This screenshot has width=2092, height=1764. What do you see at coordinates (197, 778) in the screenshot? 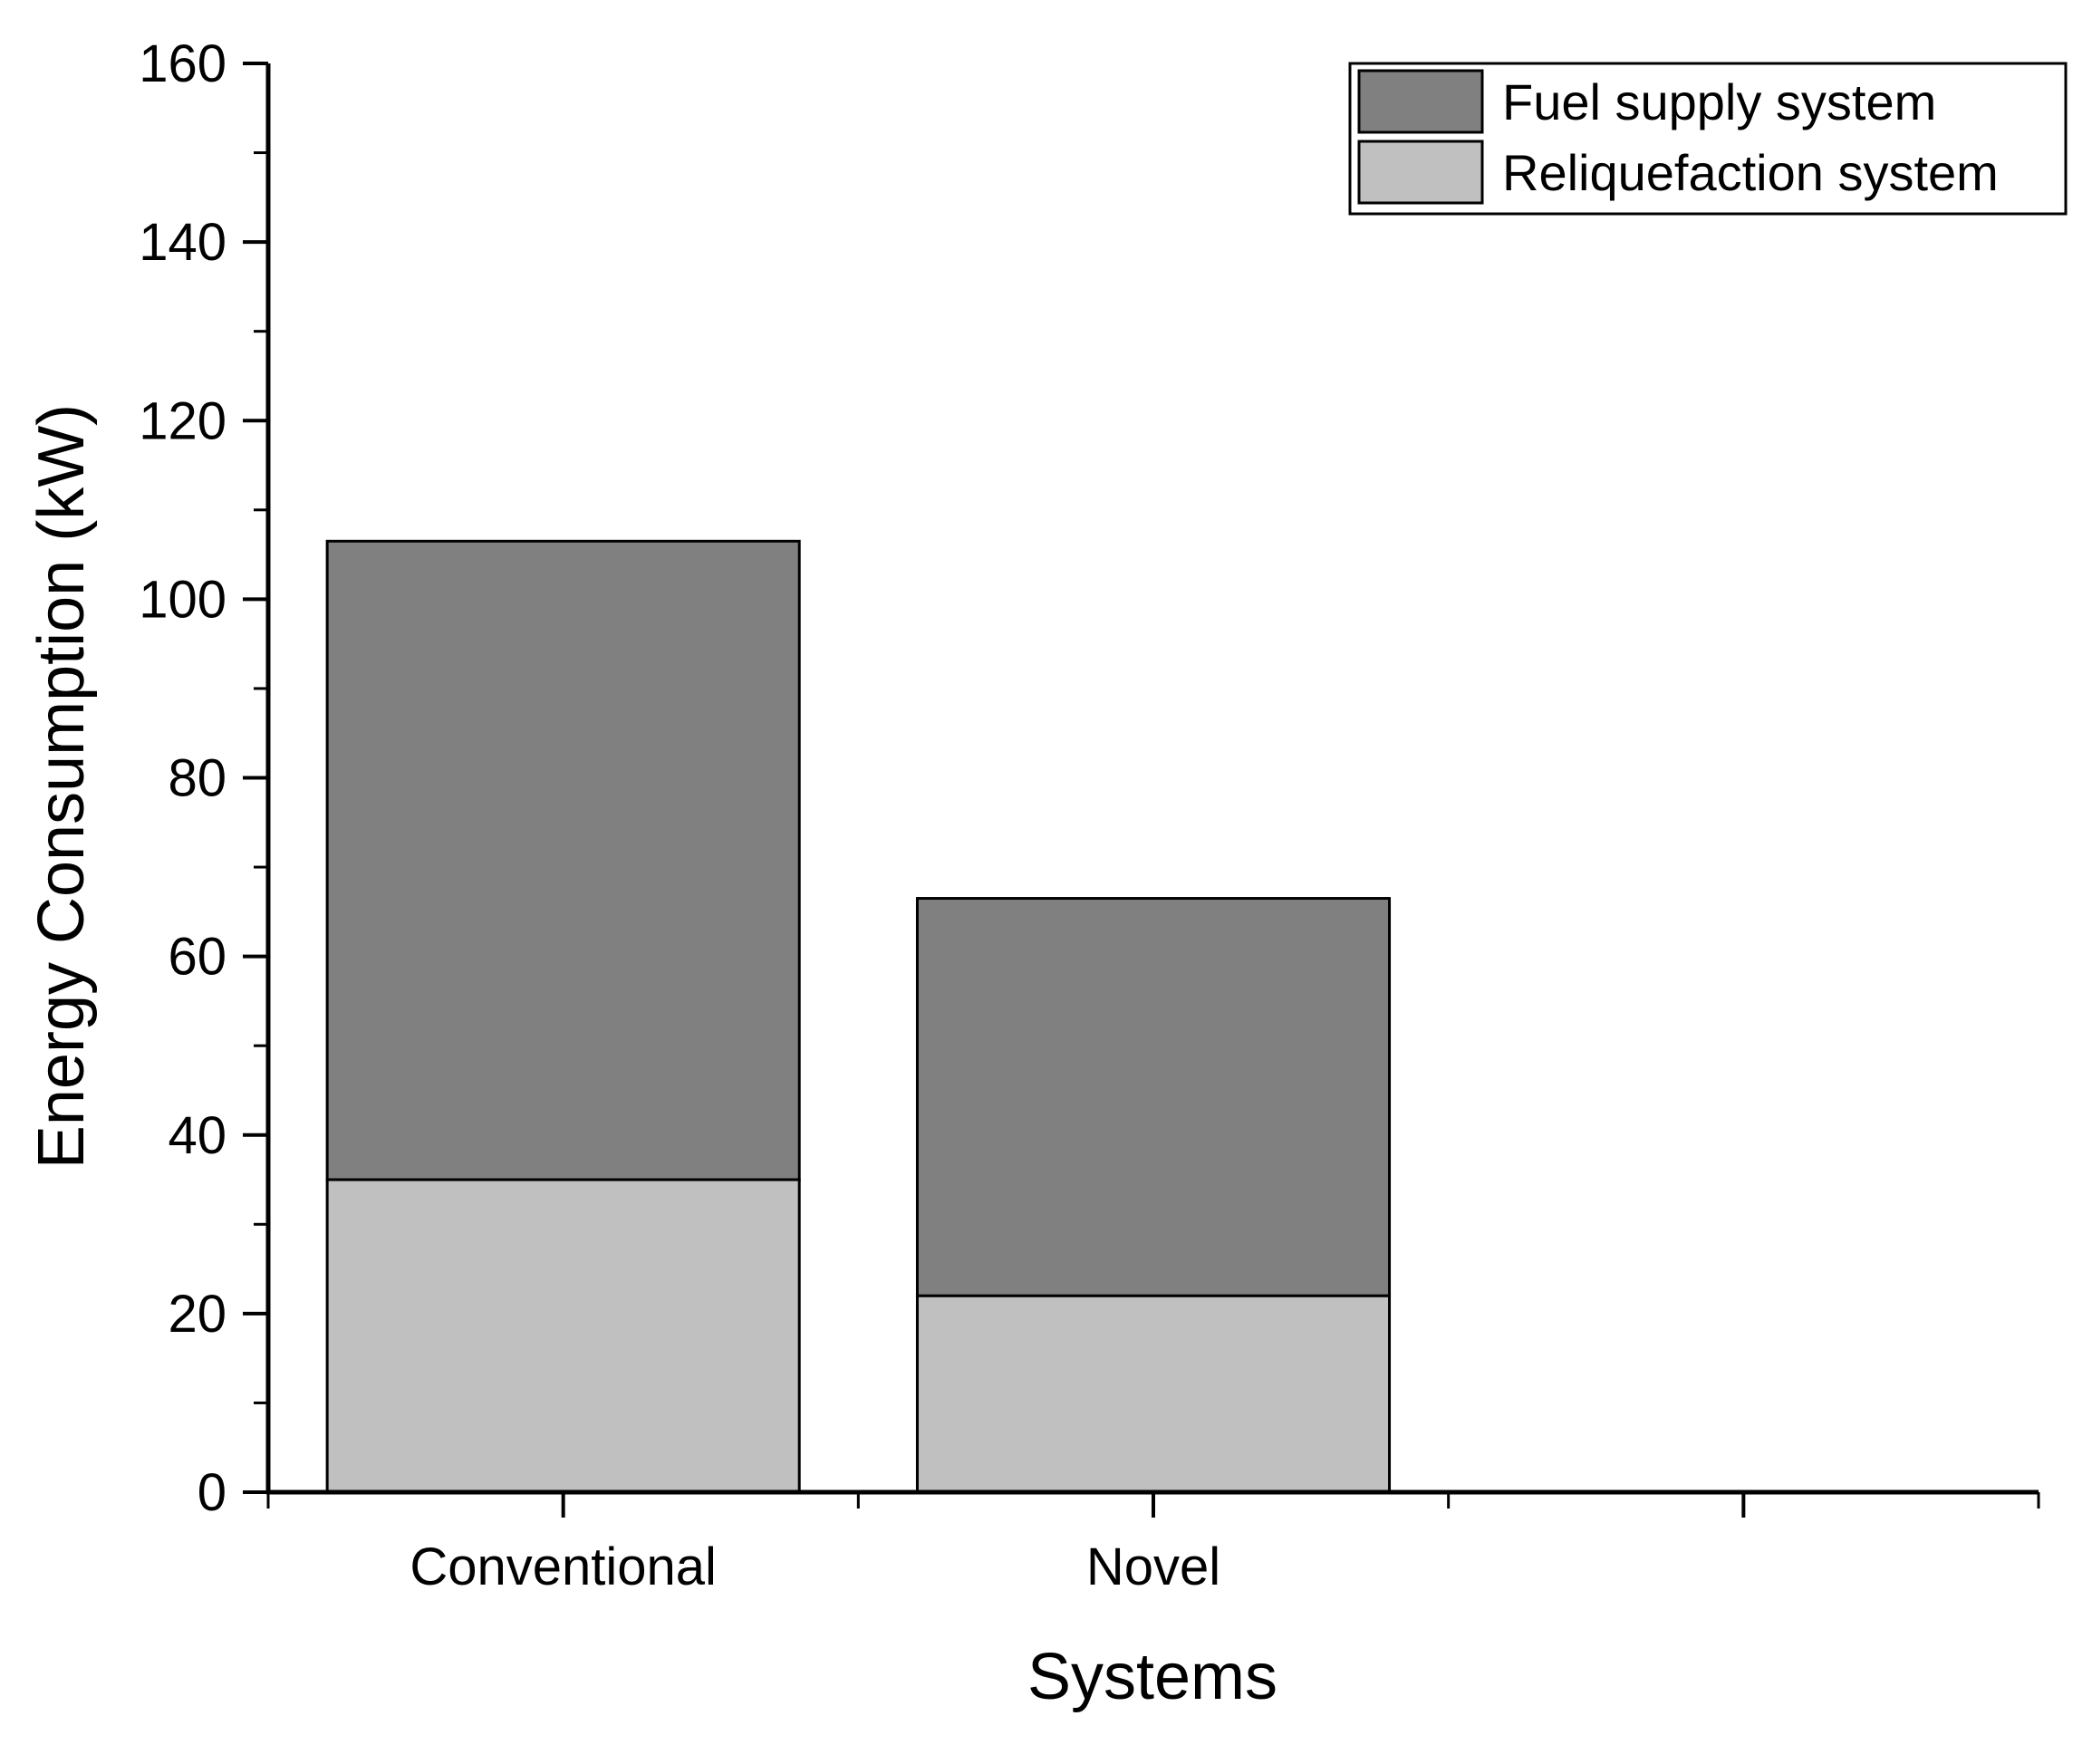
I see `y-tick-label: 80` at bounding box center [197, 778].